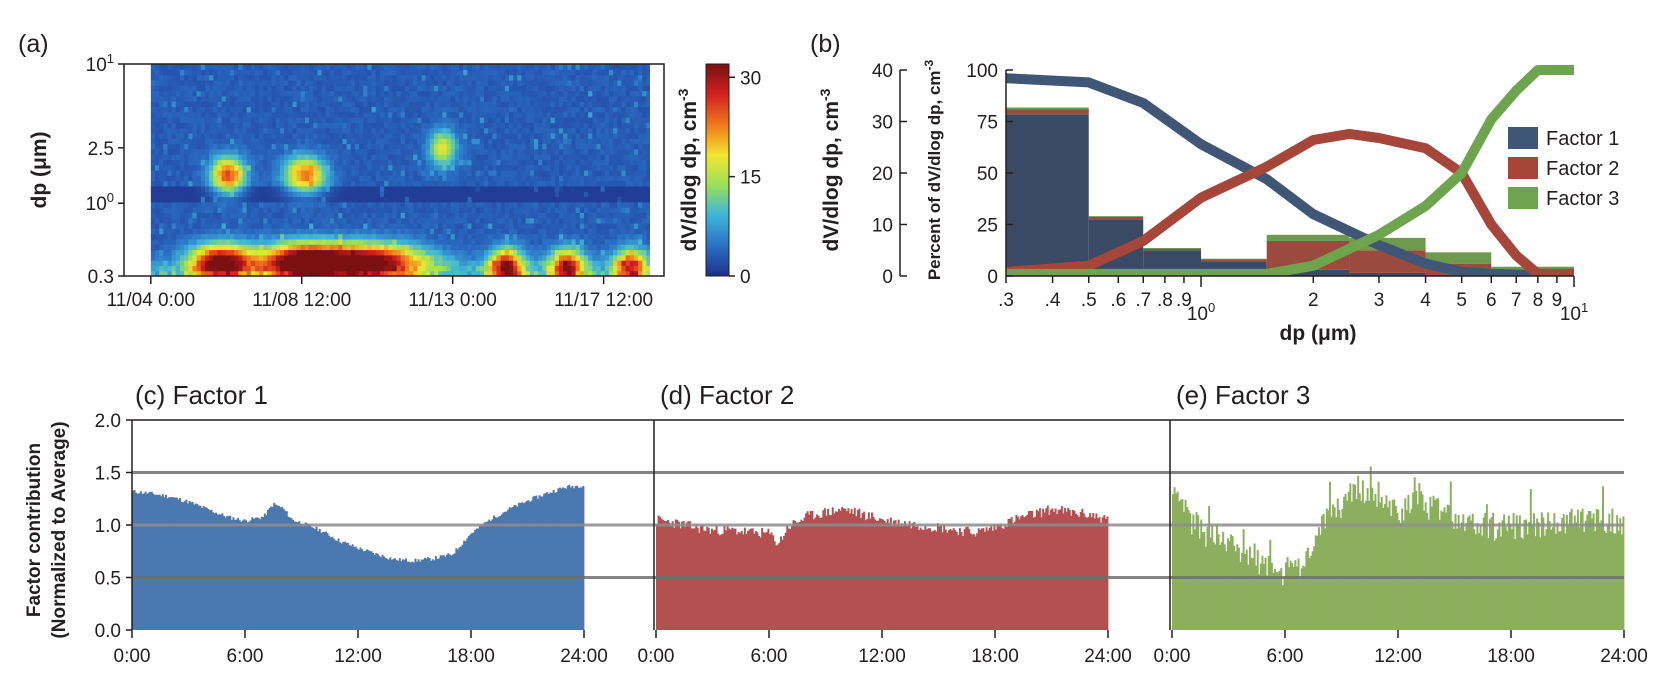  What do you see at coordinates (1184, 300) in the screenshot?
I see `b-x-tick-label: .9` at bounding box center [1184, 300].